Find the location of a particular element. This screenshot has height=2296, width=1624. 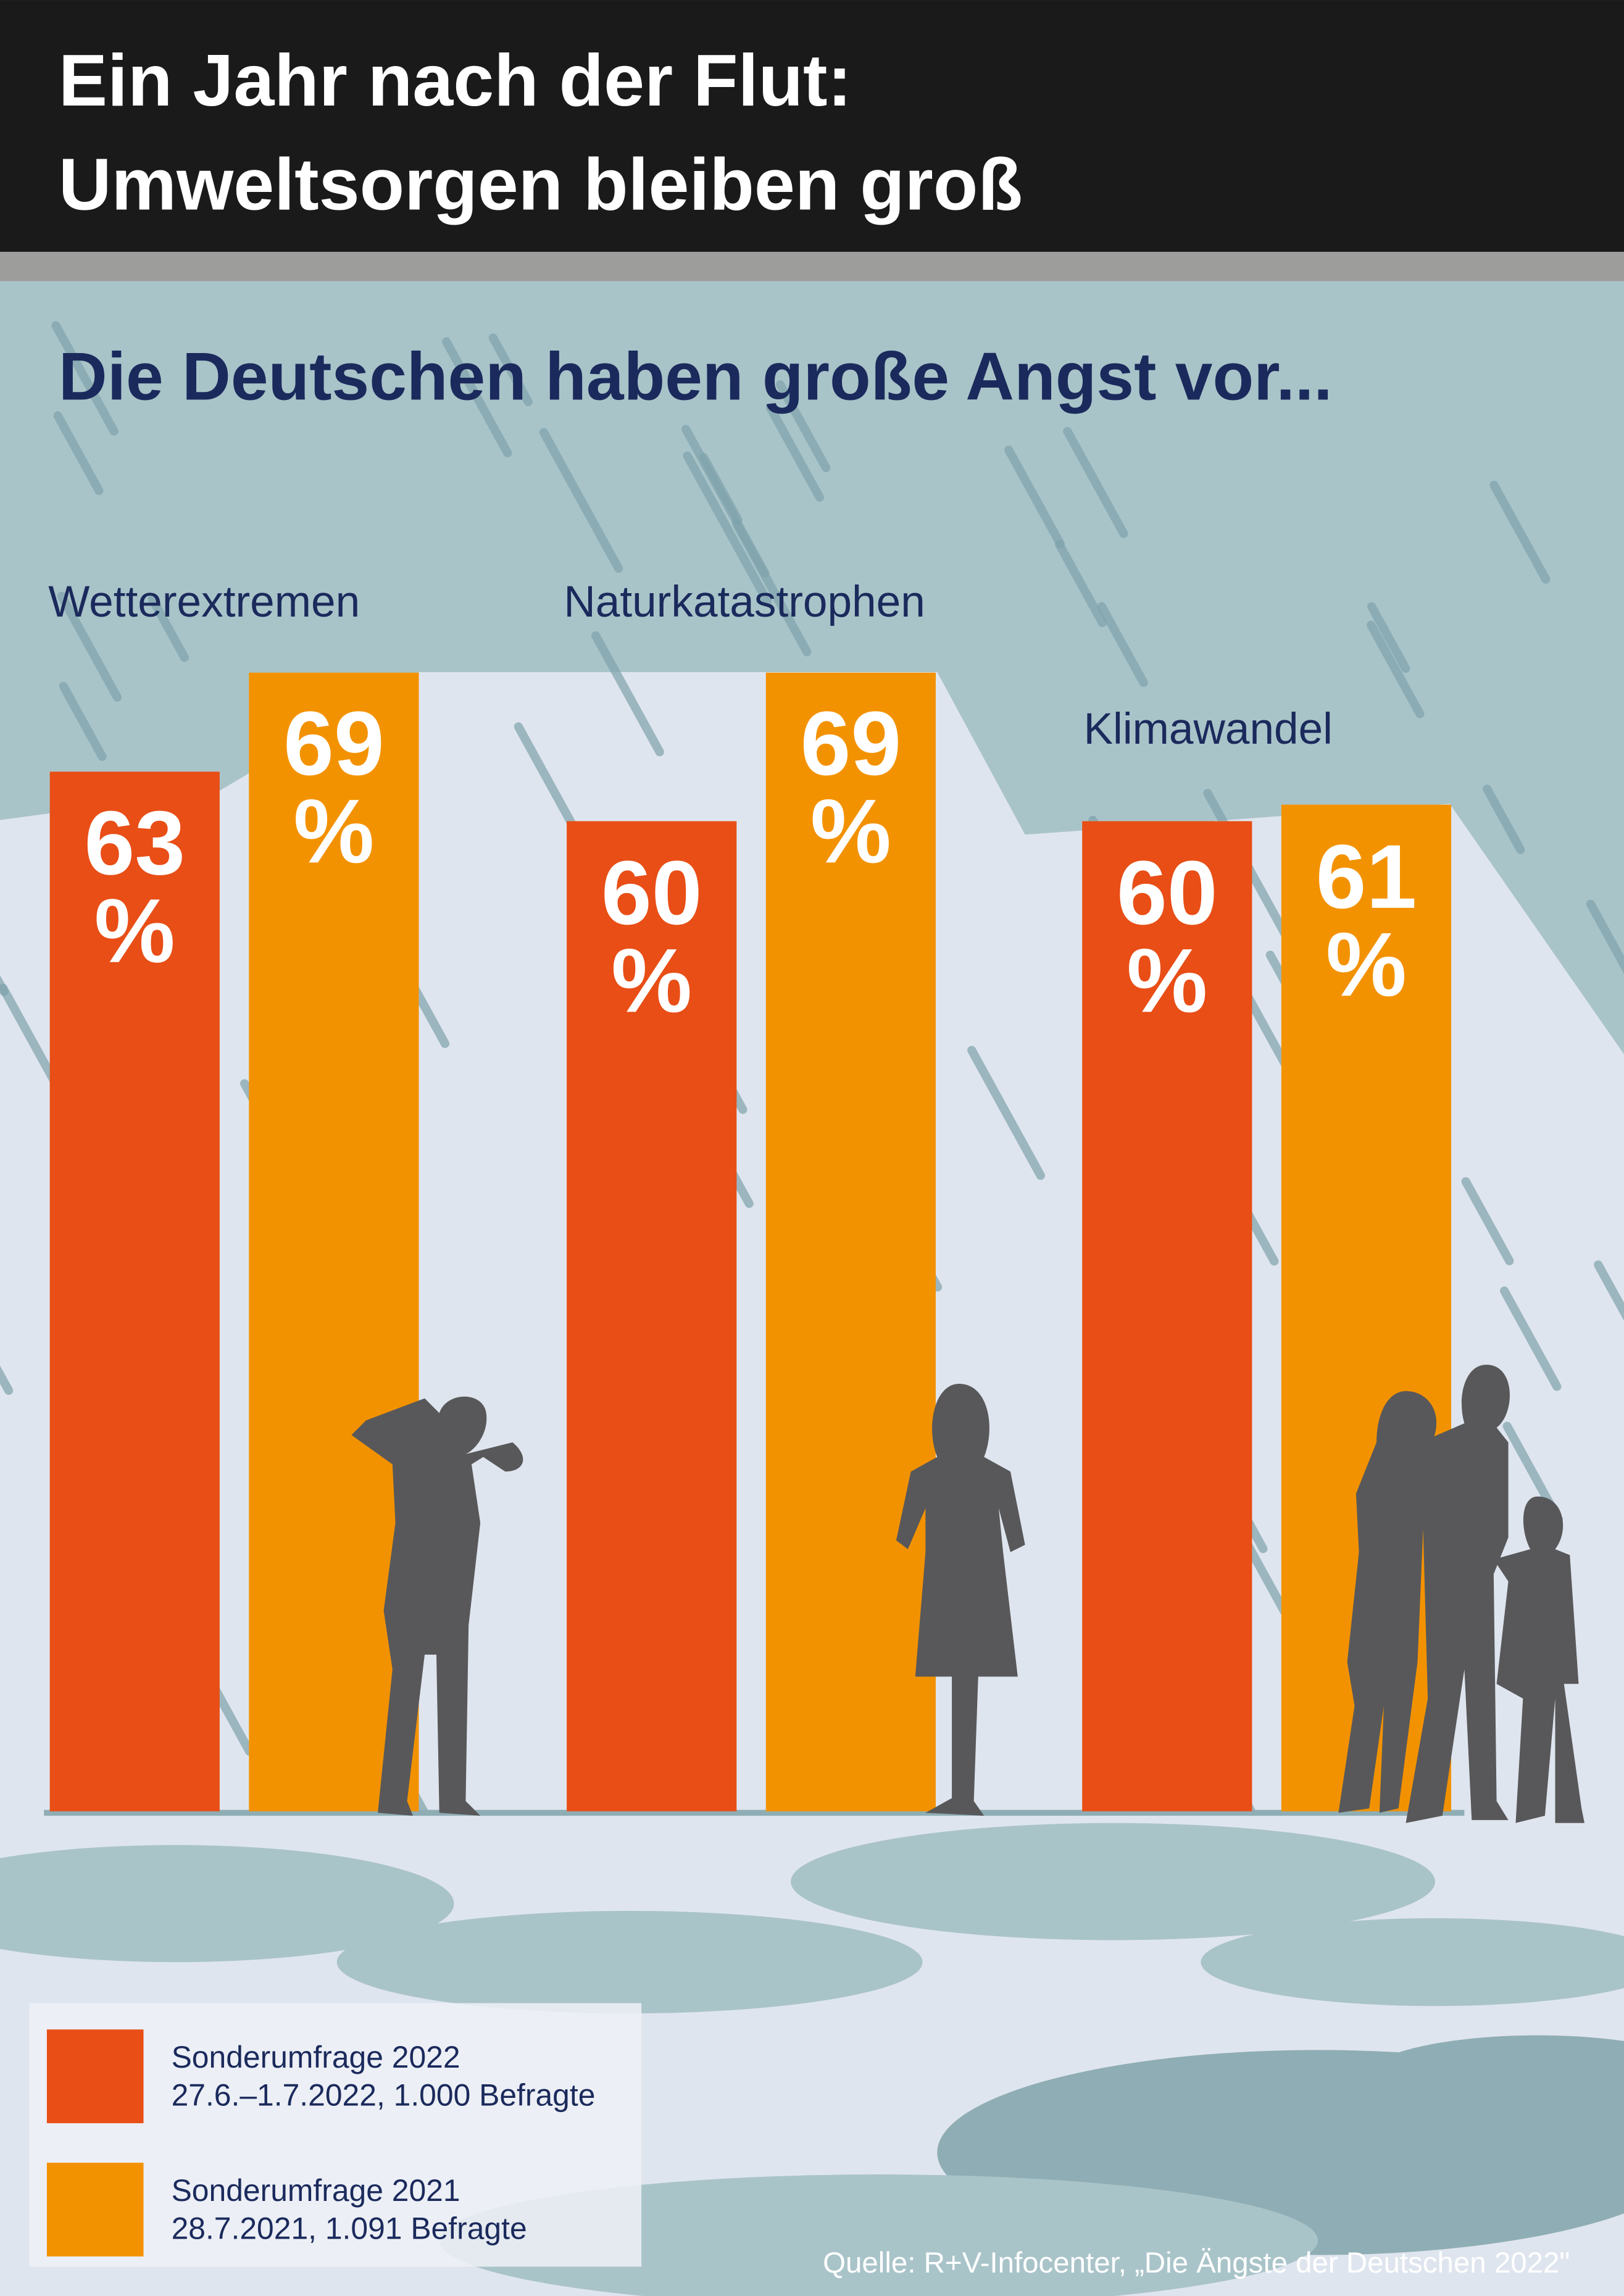

mother-silhouette is located at coordinates (1387, 1602).